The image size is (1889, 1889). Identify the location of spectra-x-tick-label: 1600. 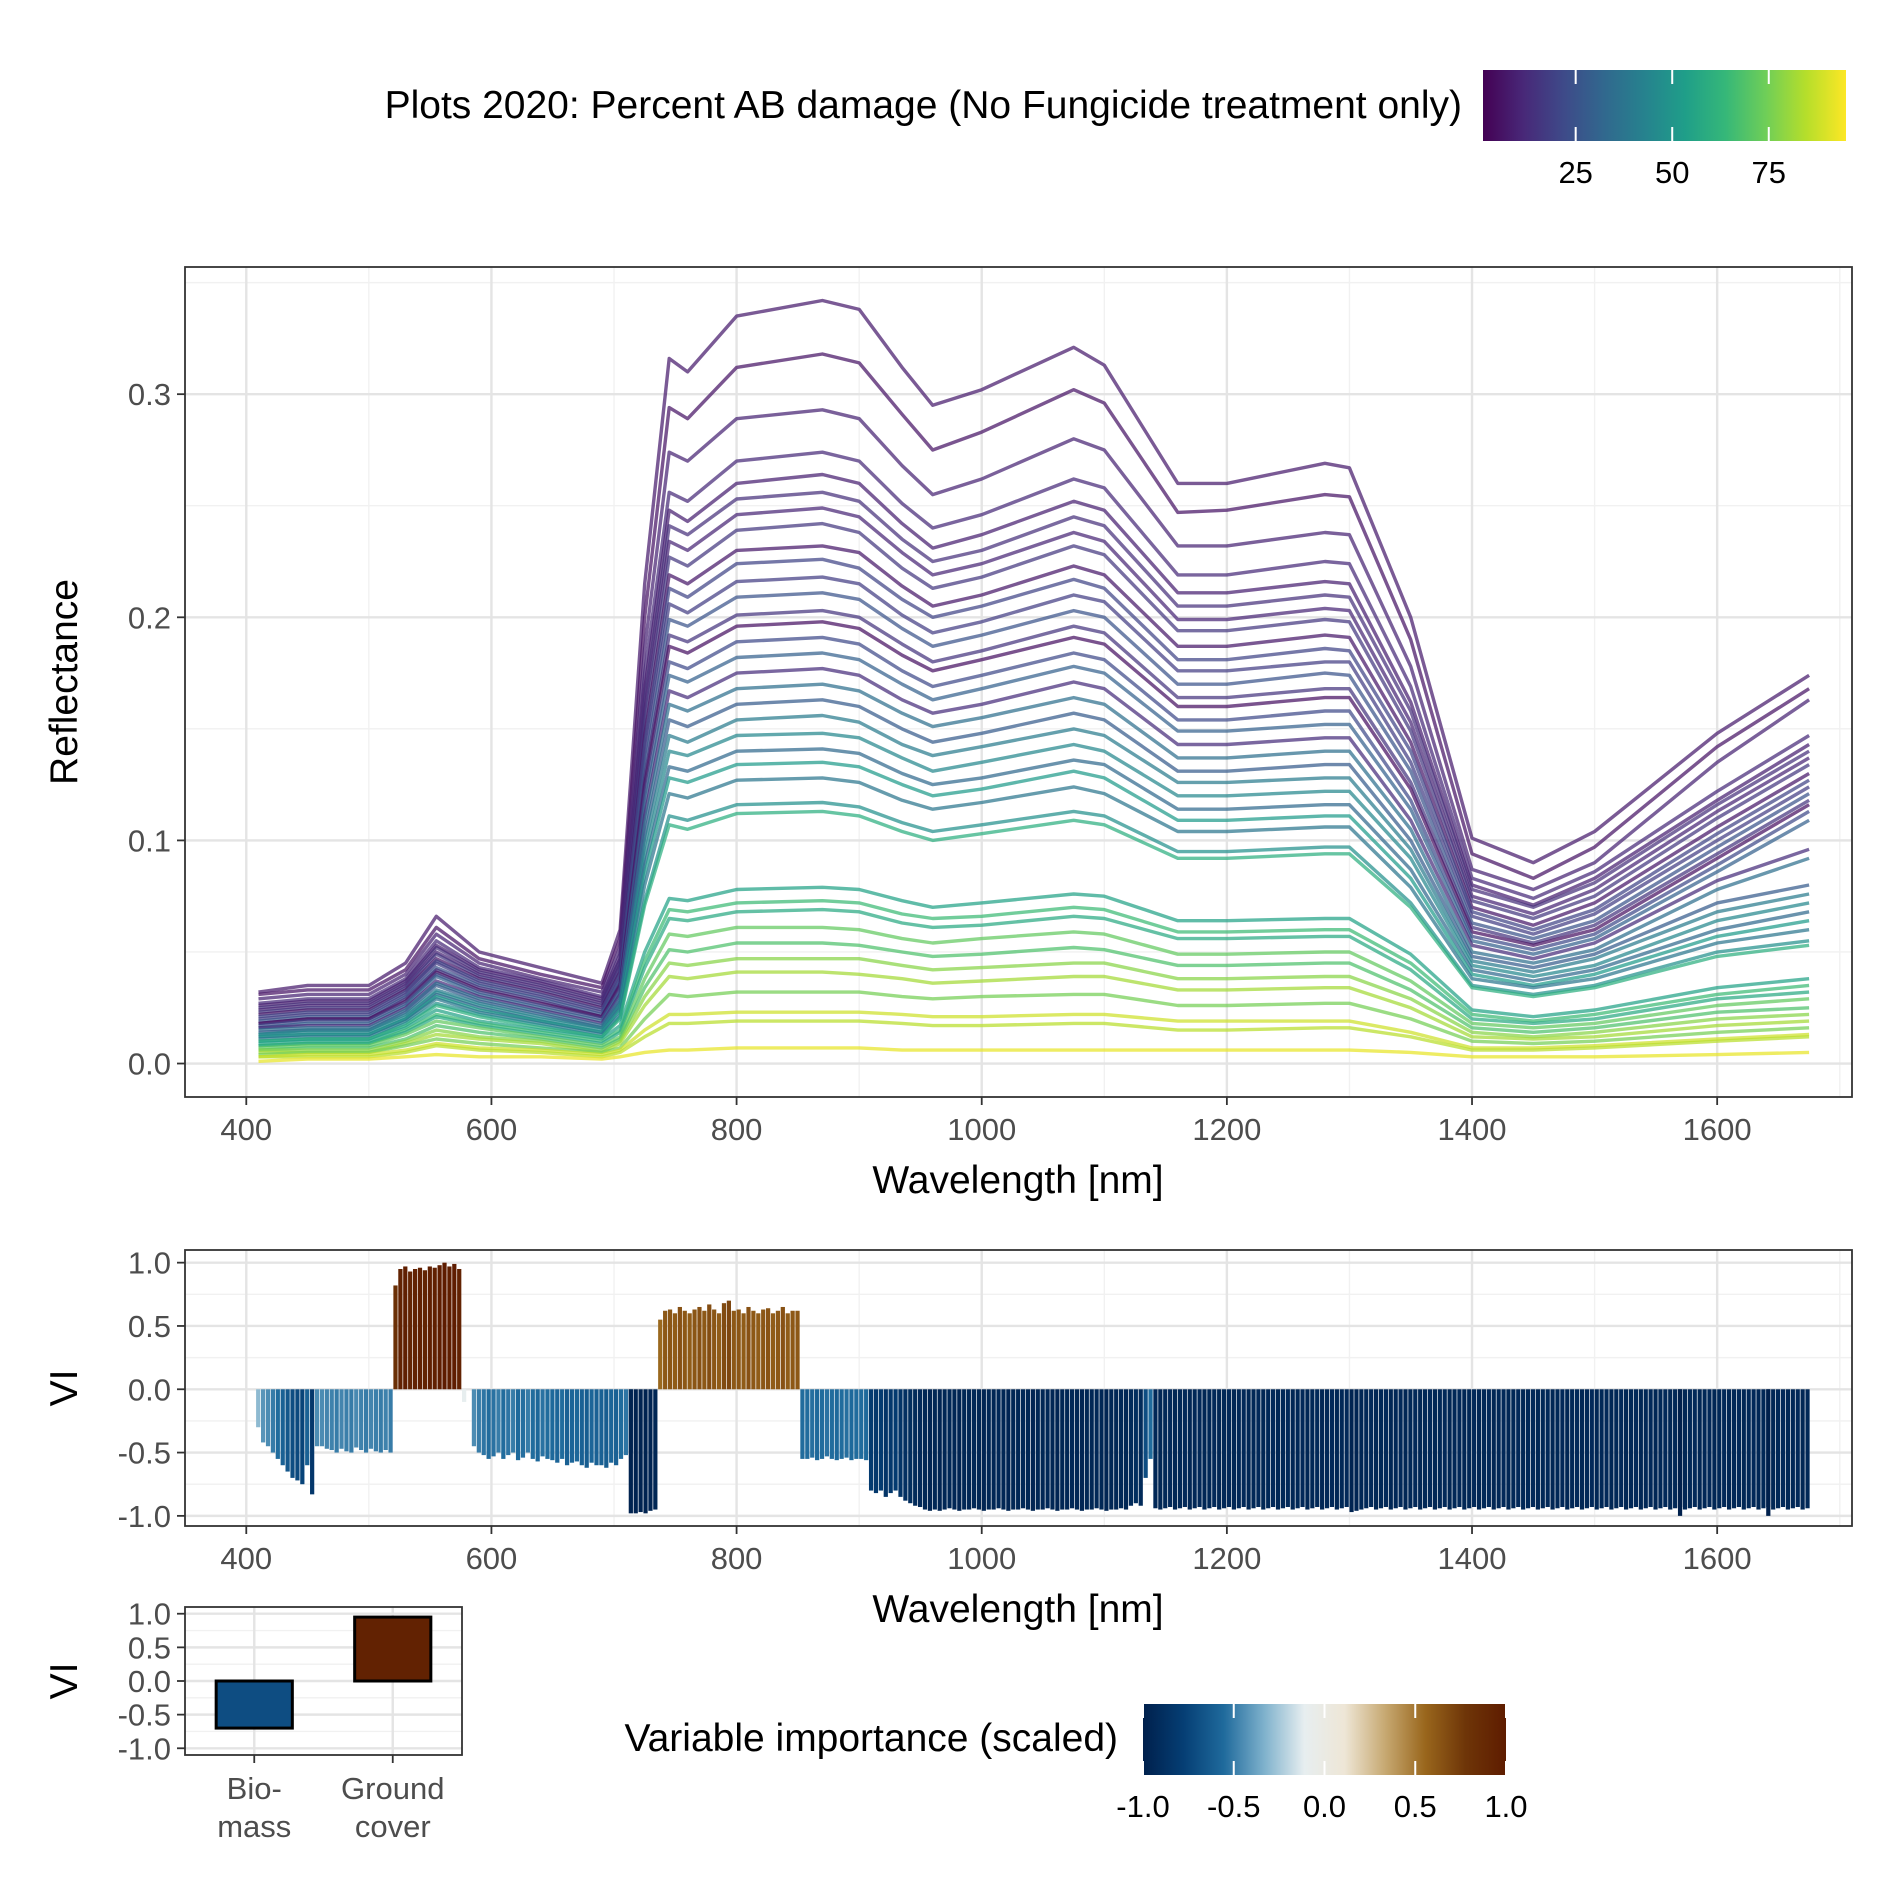
(1717, 1129).